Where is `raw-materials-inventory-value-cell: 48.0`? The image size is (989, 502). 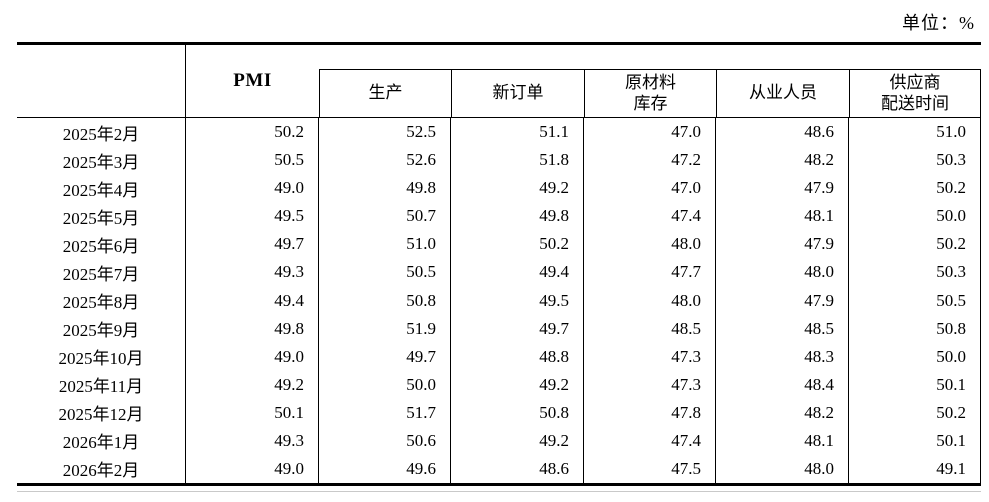 raw-materials-inventory-value-cell: 48.0 is located at coordinates (650, 300).